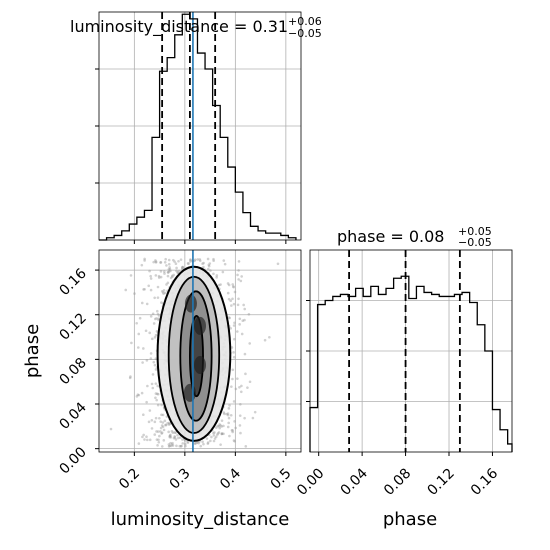 The image size is (550, 550). Describe the element at coordinates (179, 27) in the screenshot. I see `luminosity-distance-title: luminosity_distance = 0.31` at that location.